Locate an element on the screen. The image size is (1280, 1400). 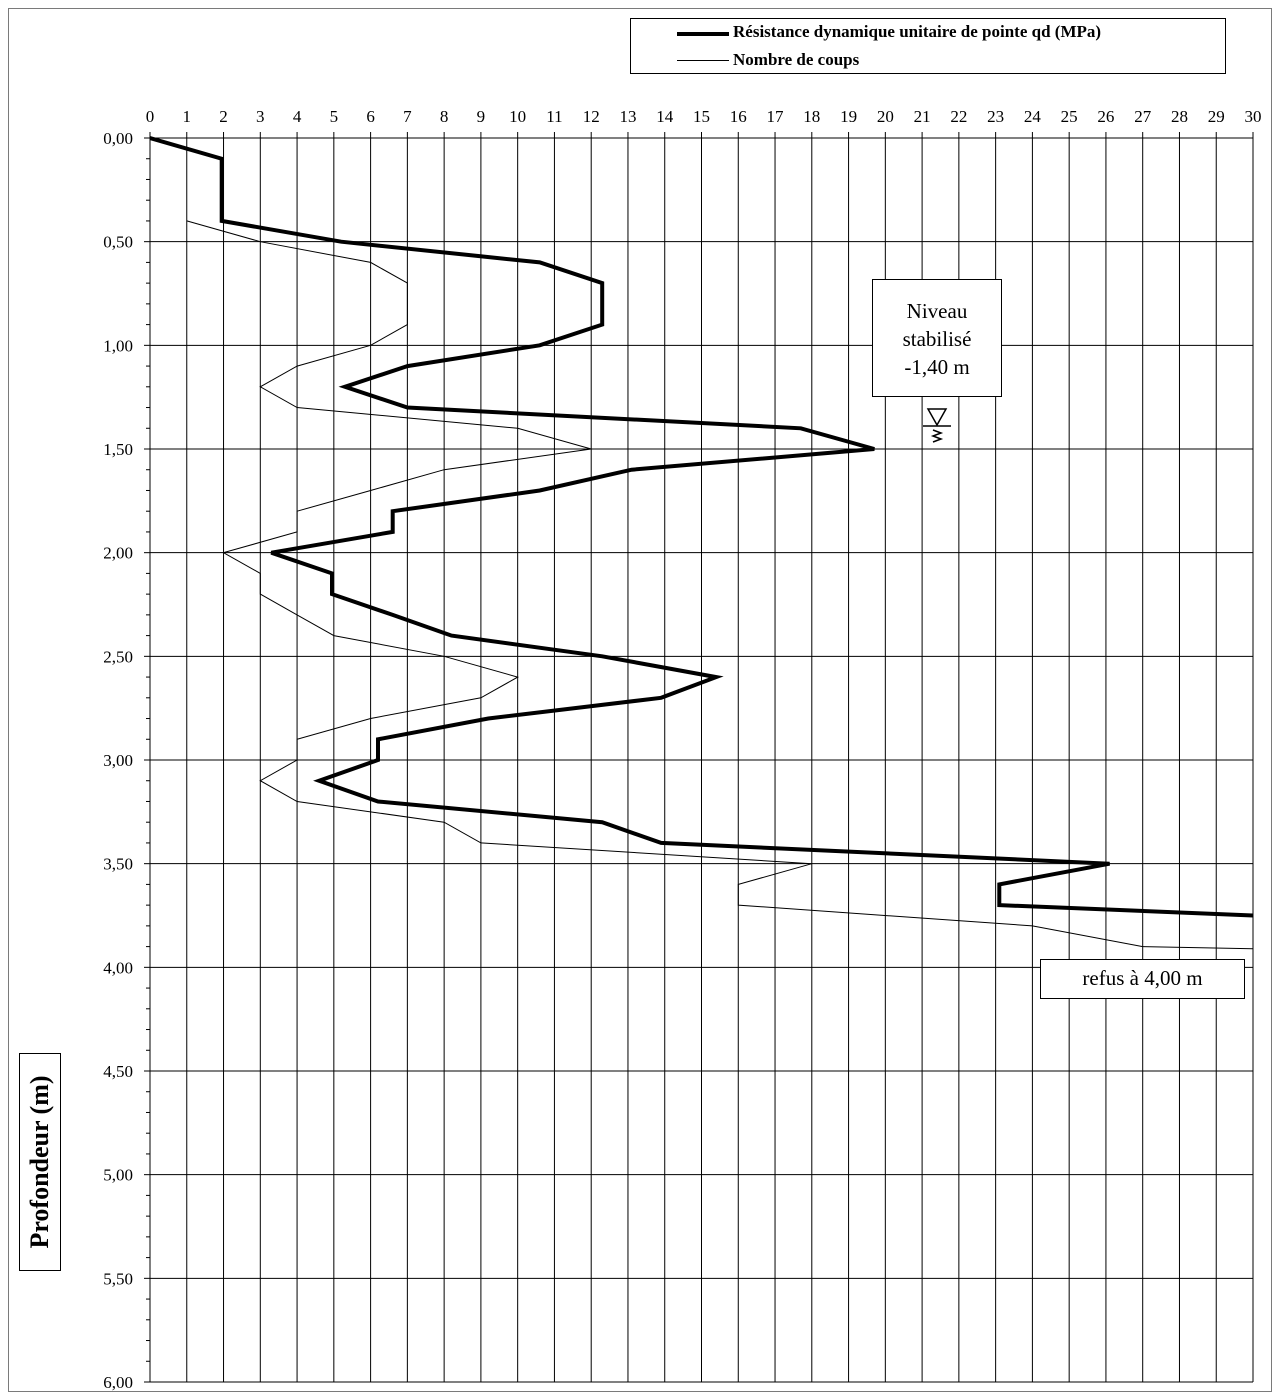
x-tick-label: 1 is located at coordinates (187, 116).